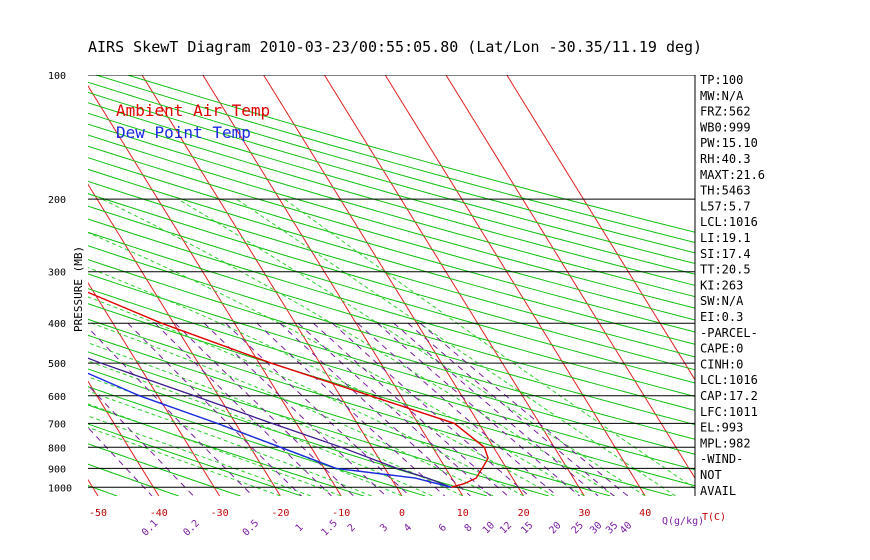 The image size is (870, 560). I want to click on sounding-index-item: LCL:1016, so click(729, 222).